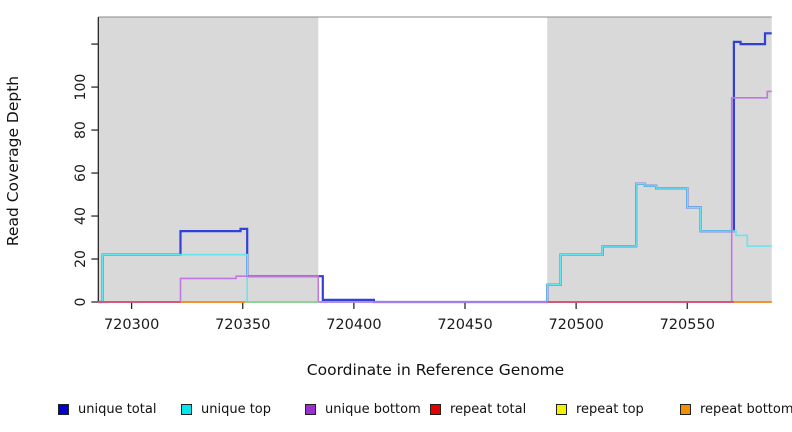  I want to click on x-tick-label: 720450, so click(464, 325).